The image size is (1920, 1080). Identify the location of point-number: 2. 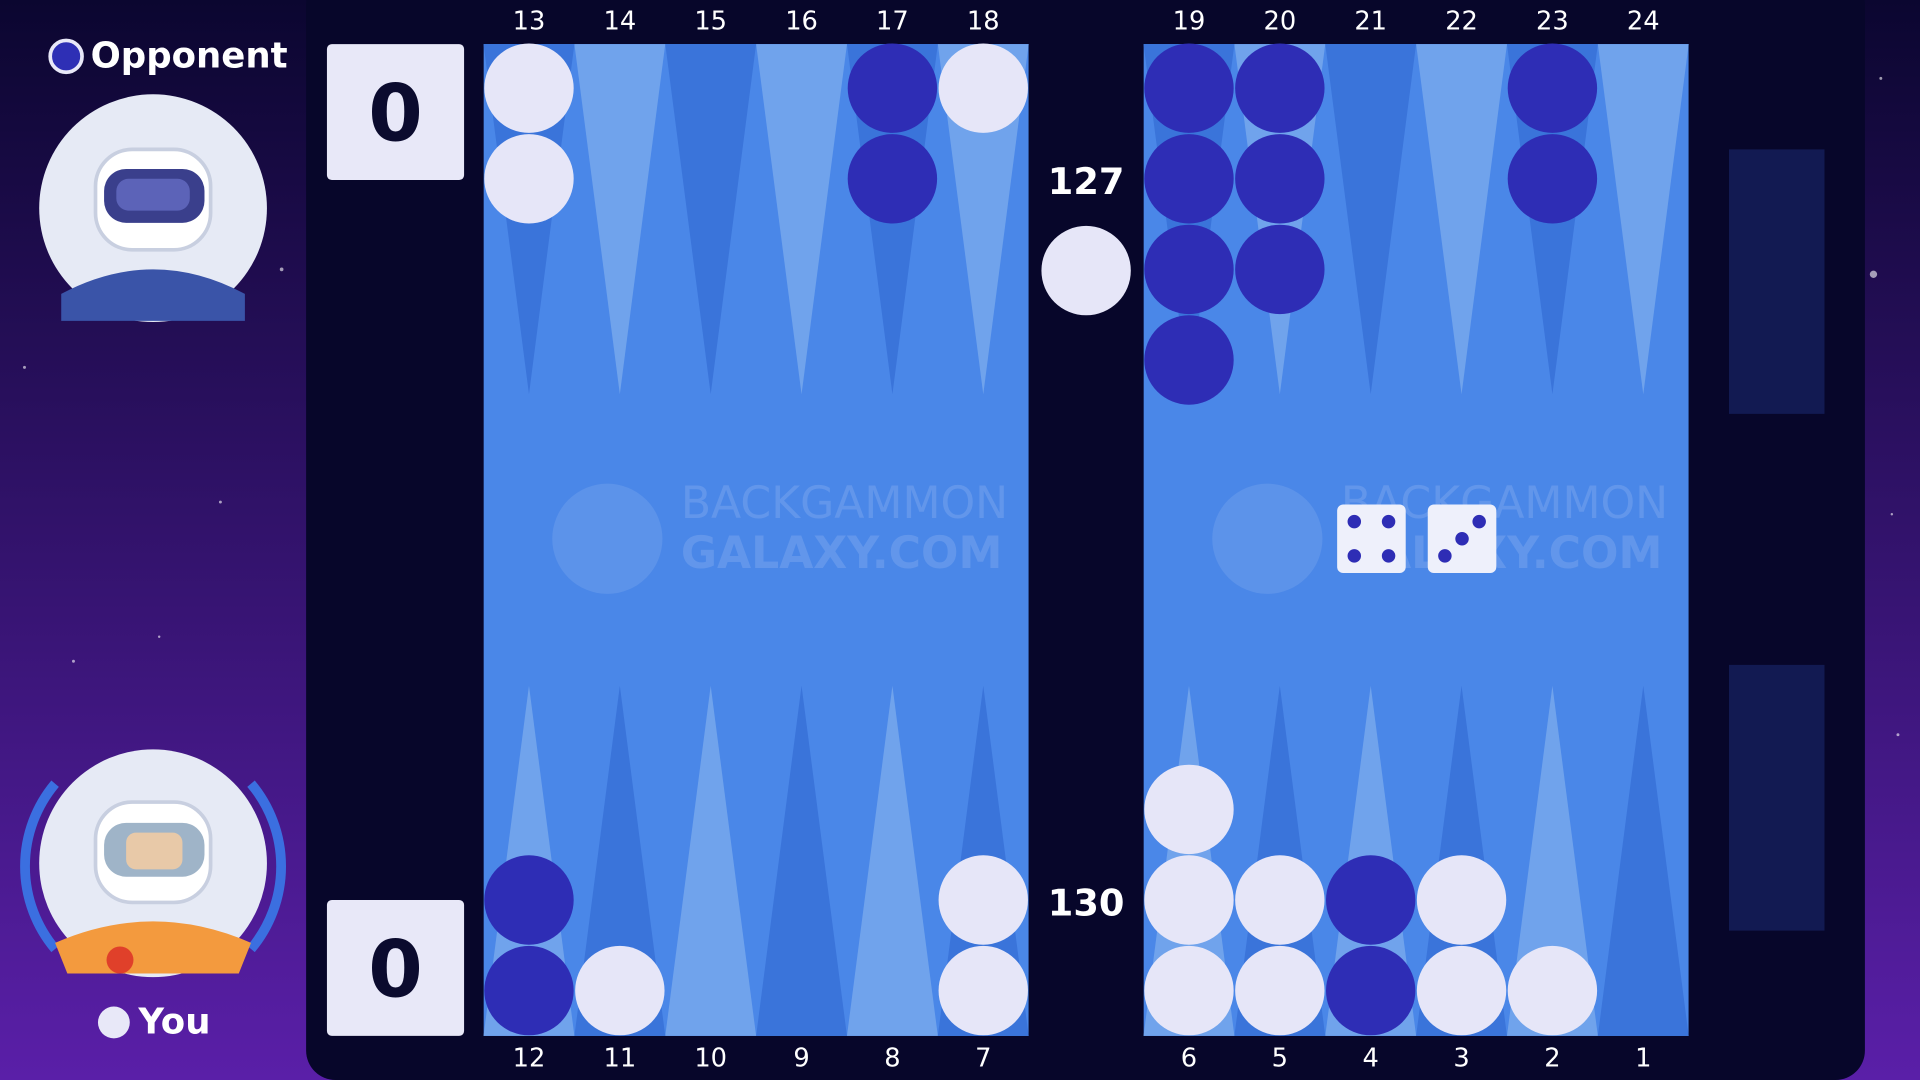
(1552, 1059).